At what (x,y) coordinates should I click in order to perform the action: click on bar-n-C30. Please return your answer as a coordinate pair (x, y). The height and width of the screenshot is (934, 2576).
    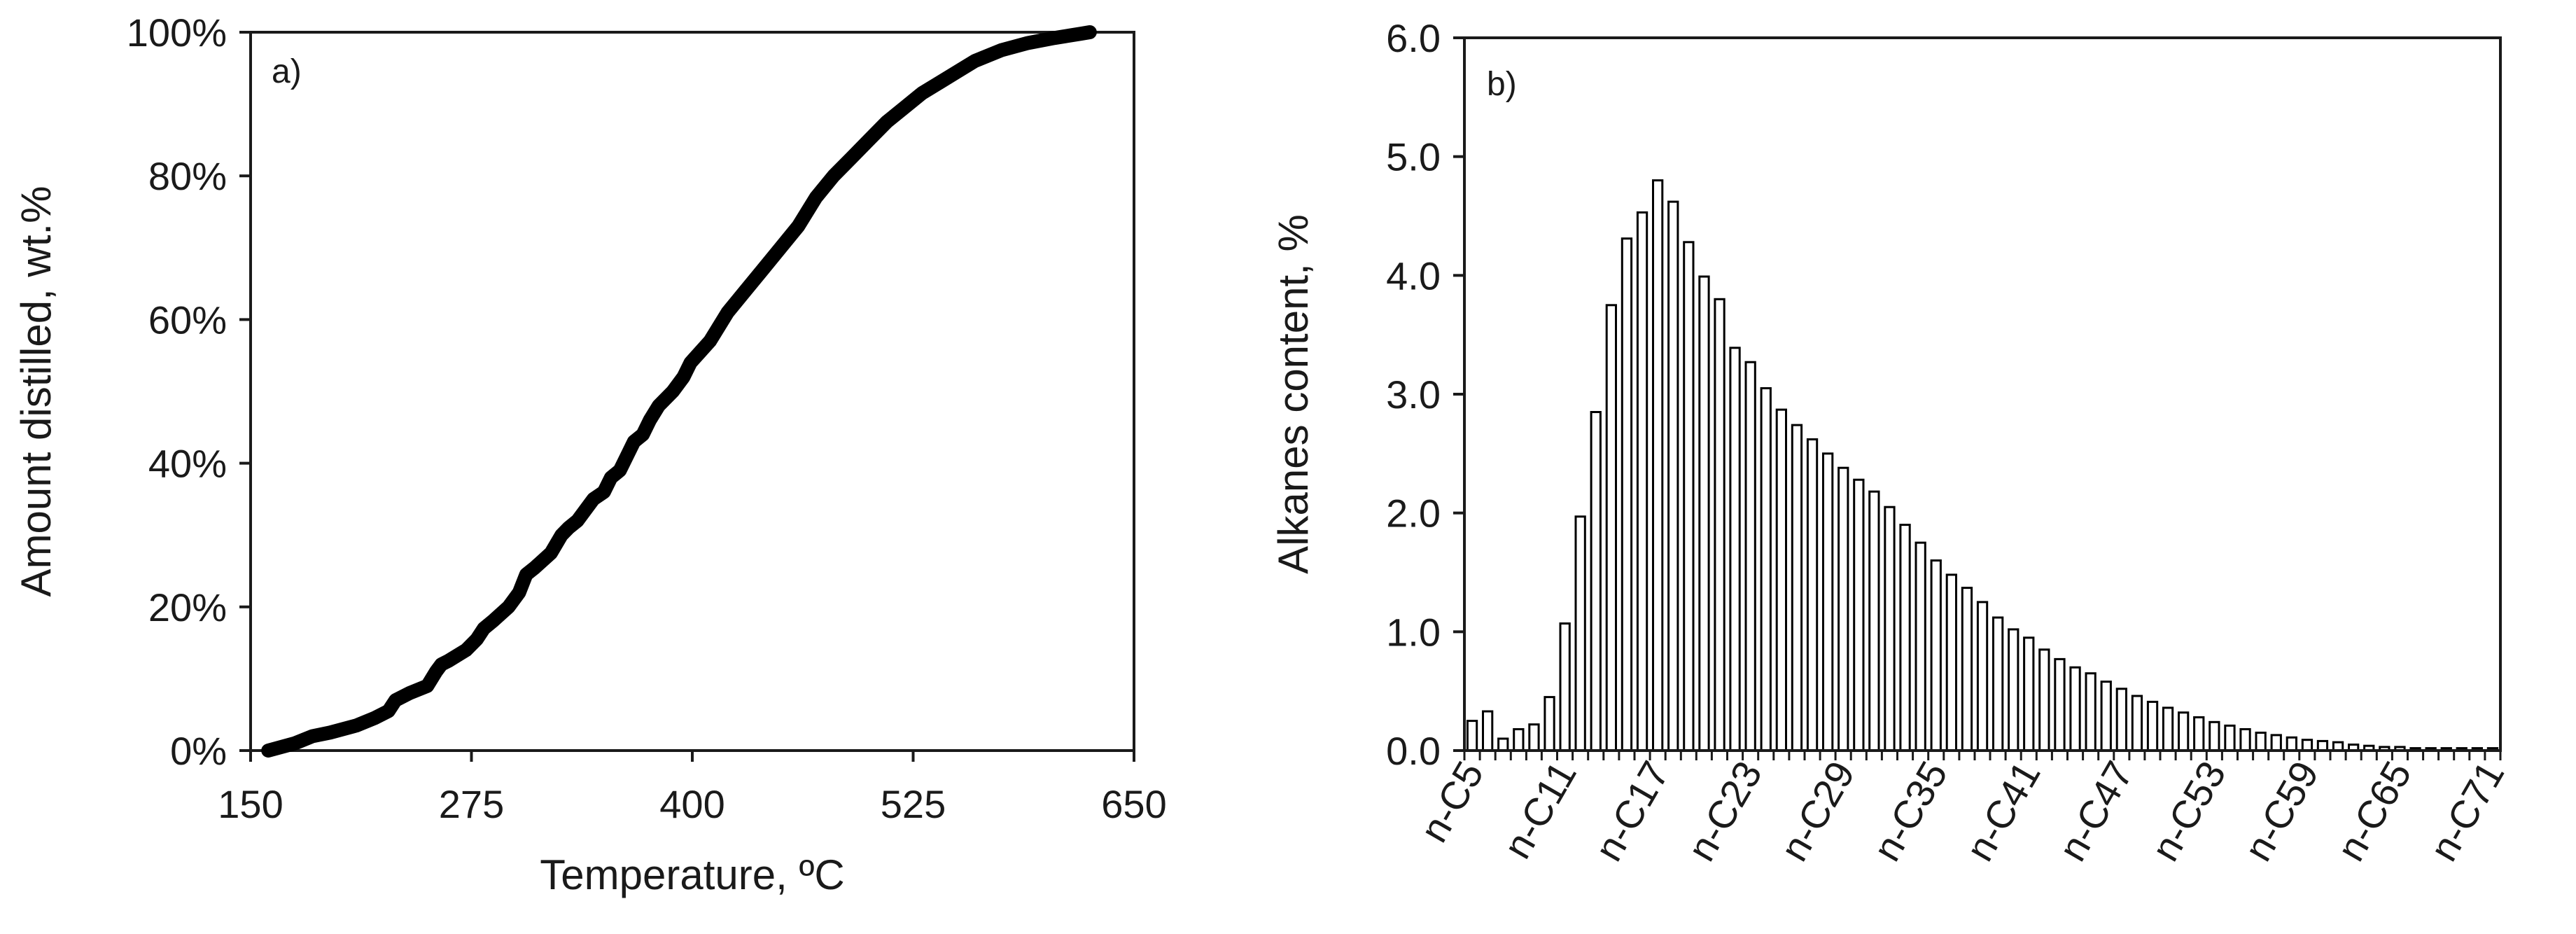
    Looking at the image, I should click on (1859, 615).